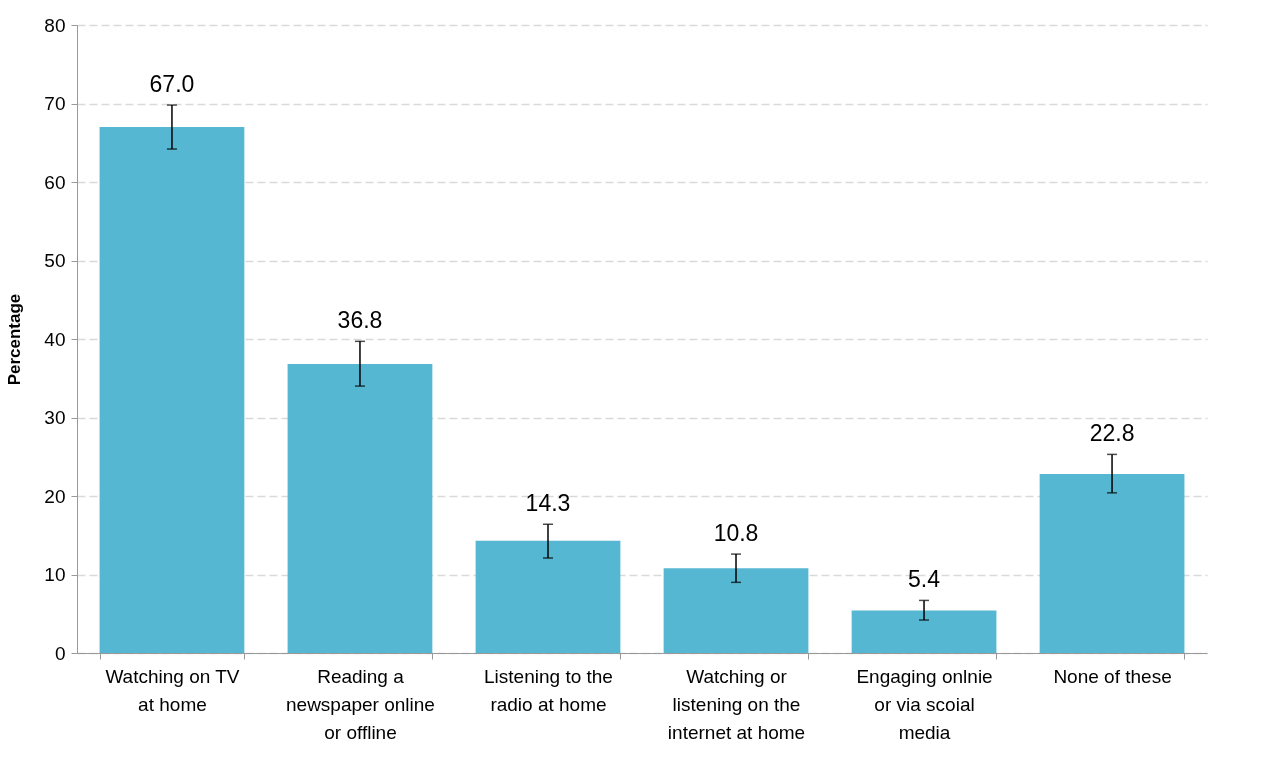 The width and height of the screenshot is (1270, 768). What do you see at coordinates (172, 84) in the screenshot?
I see `data-label: 67.0` at bounding box center [172, 84].